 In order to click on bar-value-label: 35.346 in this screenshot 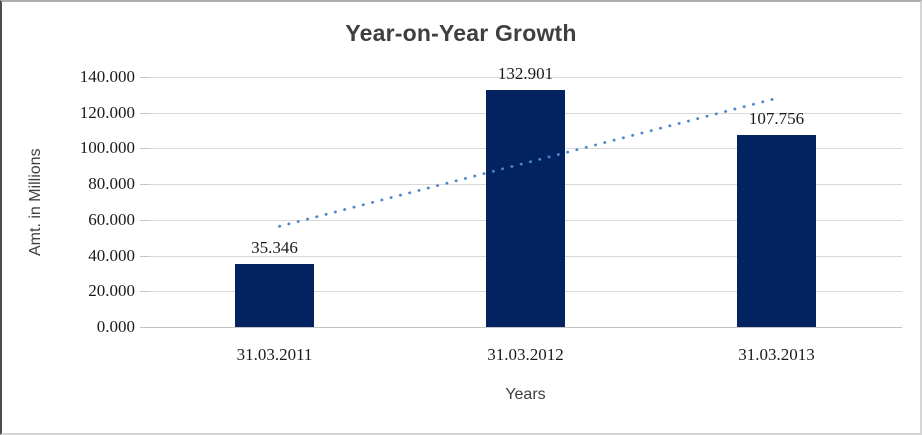, I will do `click(274, 247)`.